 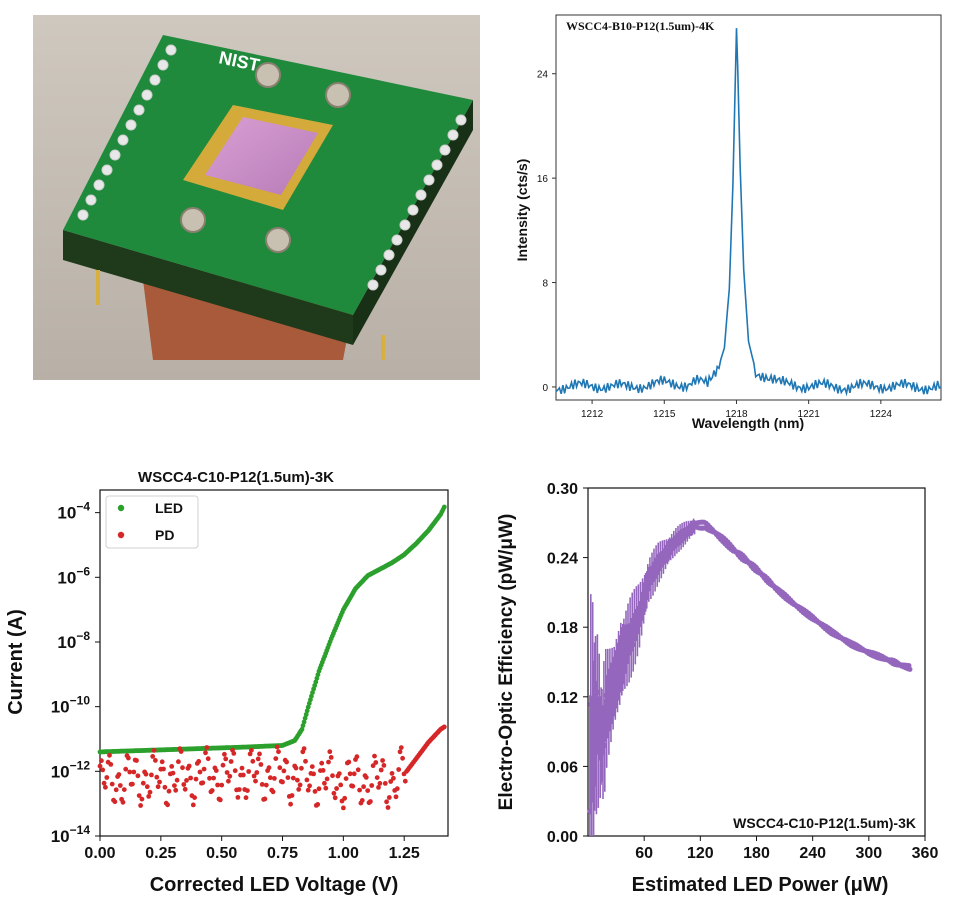 What do you see at coordinates (73, 575) in the screenshot?
I see `iv-ytick-label: 10⁻⁶` at bounding box center [73, 575].